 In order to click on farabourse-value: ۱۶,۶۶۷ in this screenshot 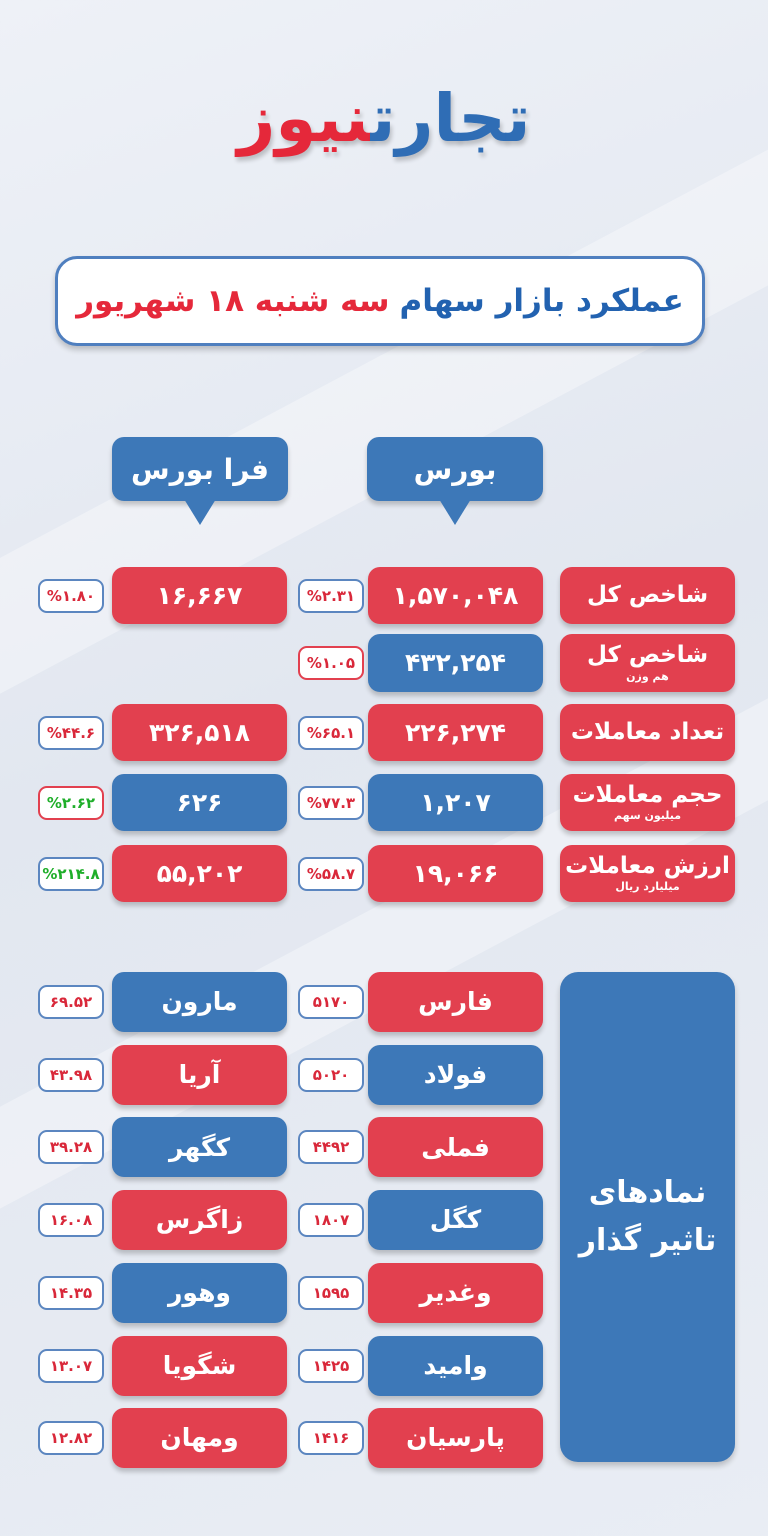, I will do `click(199, 595)`.